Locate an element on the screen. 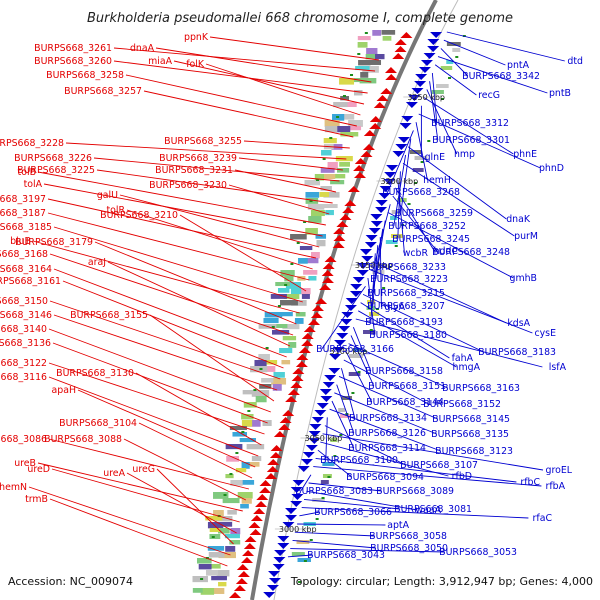  right-gene-label: phnE is located at coordinates (525, 154).